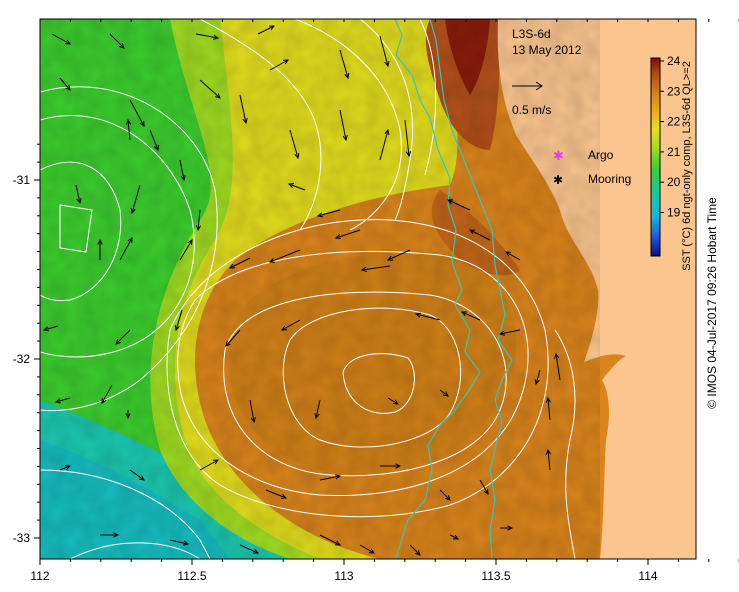 Image resolution: width=739 pixels, height=592 pixels. I want to click on bathymetry-contours, so click(453, 289).